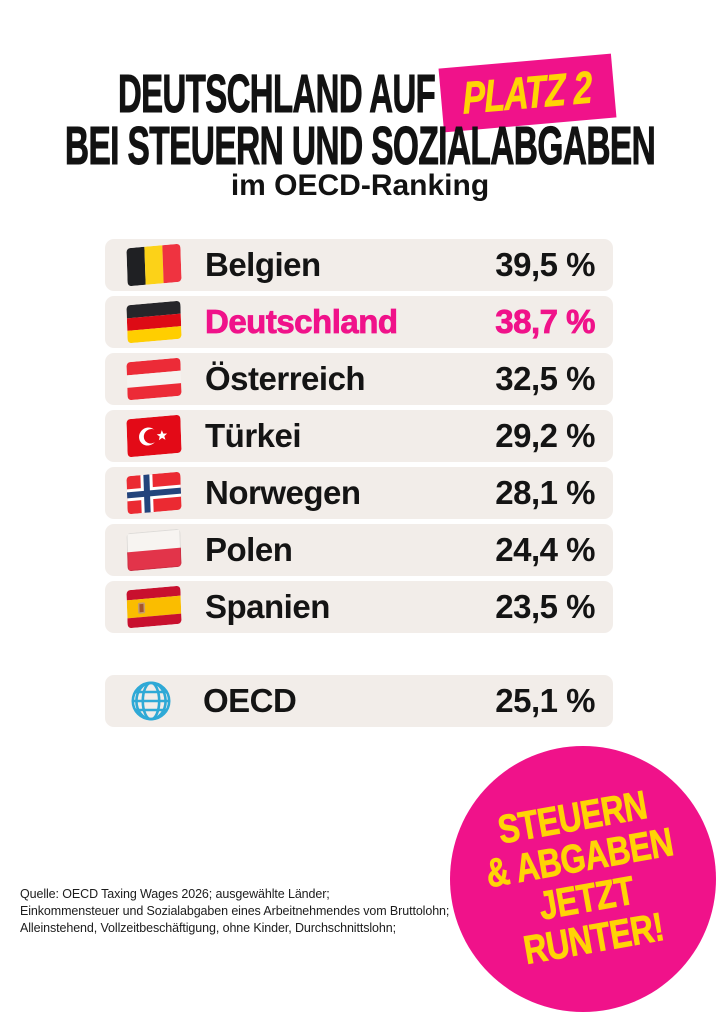  I want to click on country-value: 28,1 %, so click(545, 492).